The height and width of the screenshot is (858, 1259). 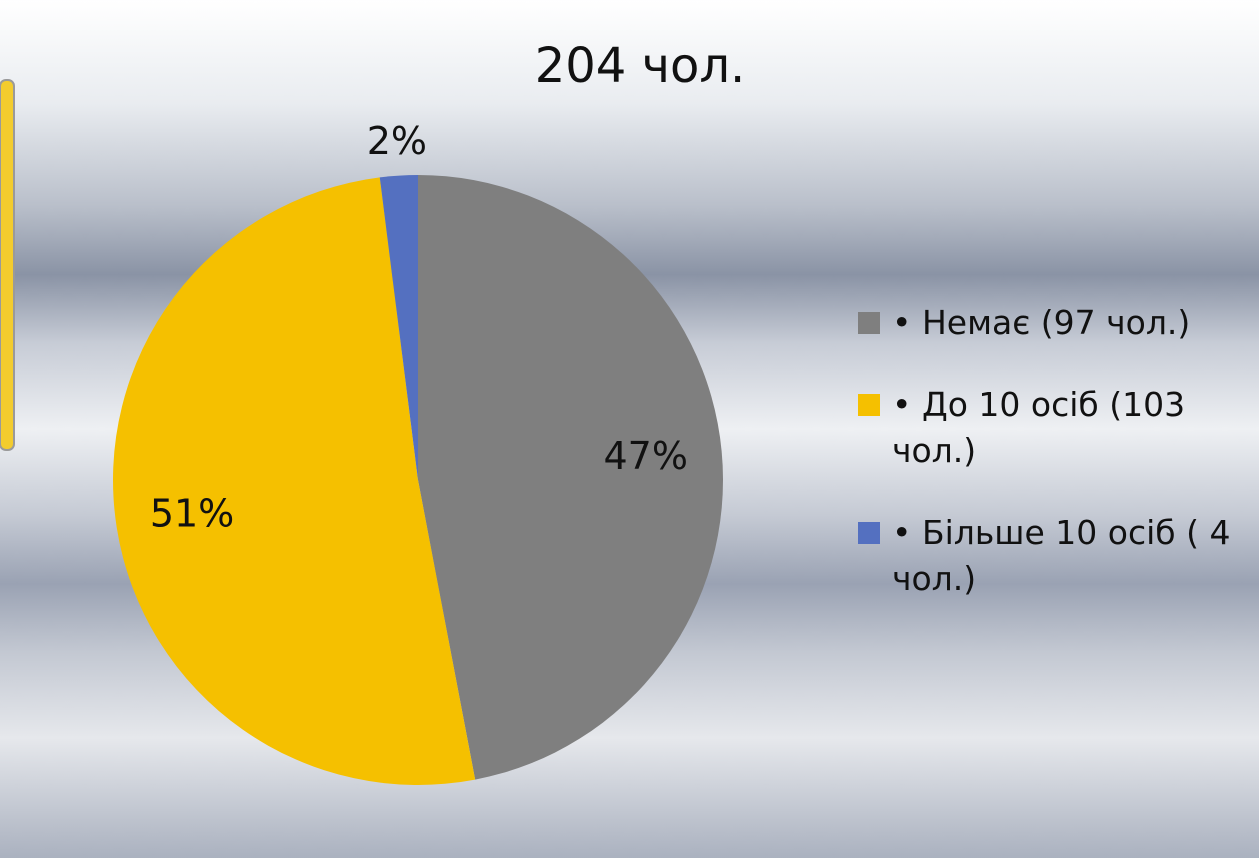 What do you see at coordinates (192, 513) in the screenshot?
I see `data-label: 51%` at bounding box center [192, 513].